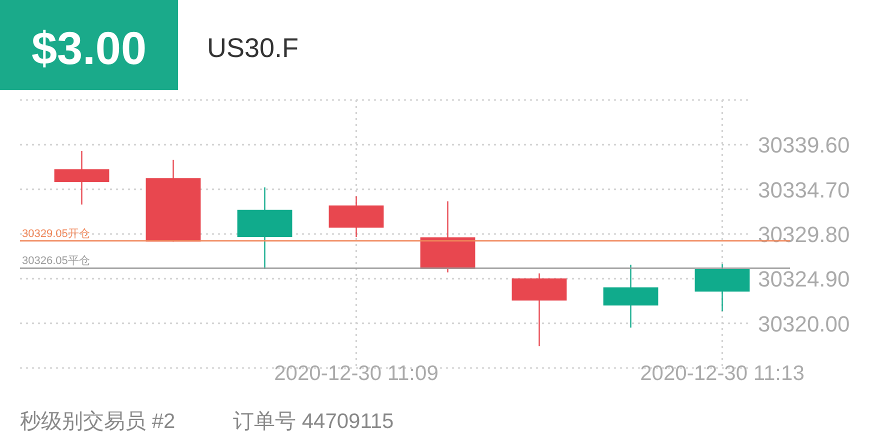 Image resolution: width=880 pixels, height=440 pixels. Describe the element at coordinates (804, 279) in the screenshot. I see `y-tick-label: 30324.90` at that location.